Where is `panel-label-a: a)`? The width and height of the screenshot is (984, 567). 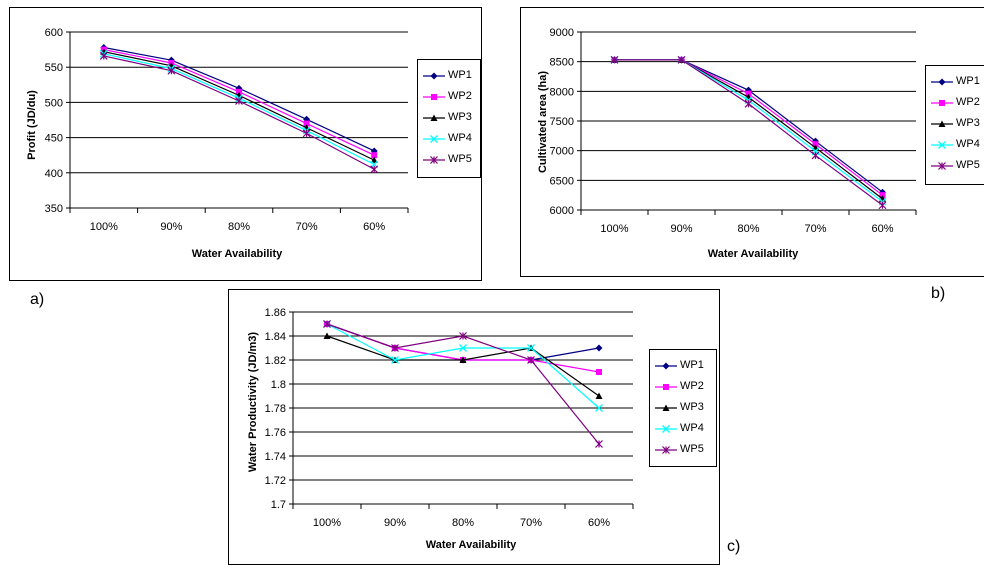
panel-label-a: a) is located at coordinates (37, 299).